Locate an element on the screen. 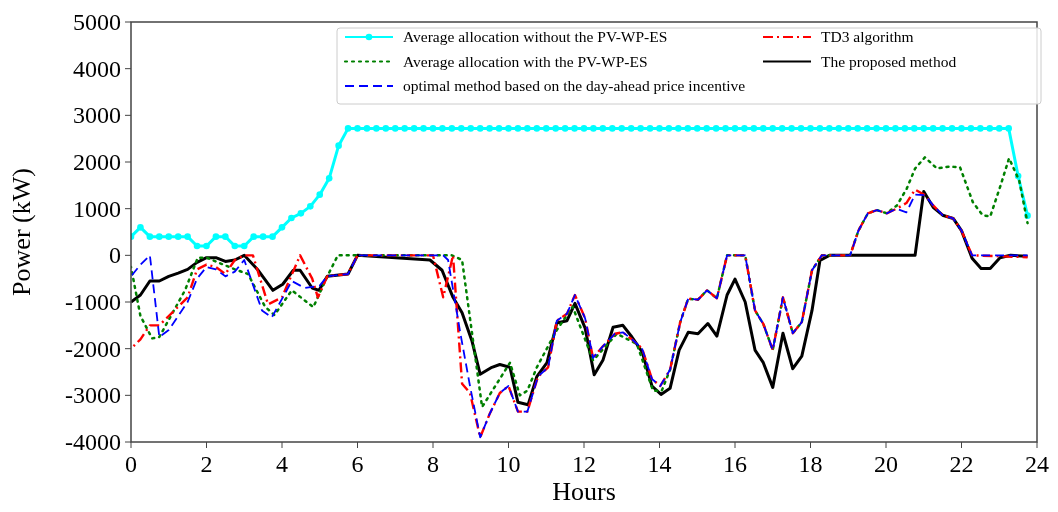 This screenshot has height=512, width=1058. y-tick-label: 4000 is located at coordinates (97, 68).